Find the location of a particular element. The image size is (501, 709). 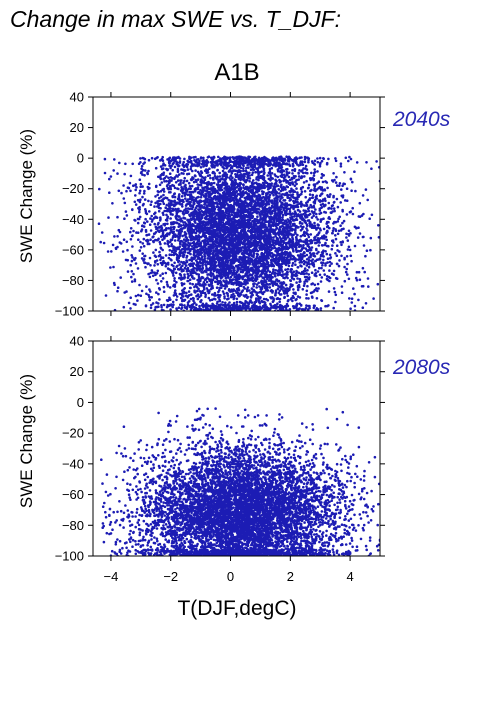

scatter-points-2040s is located at coordinates (240, 233).